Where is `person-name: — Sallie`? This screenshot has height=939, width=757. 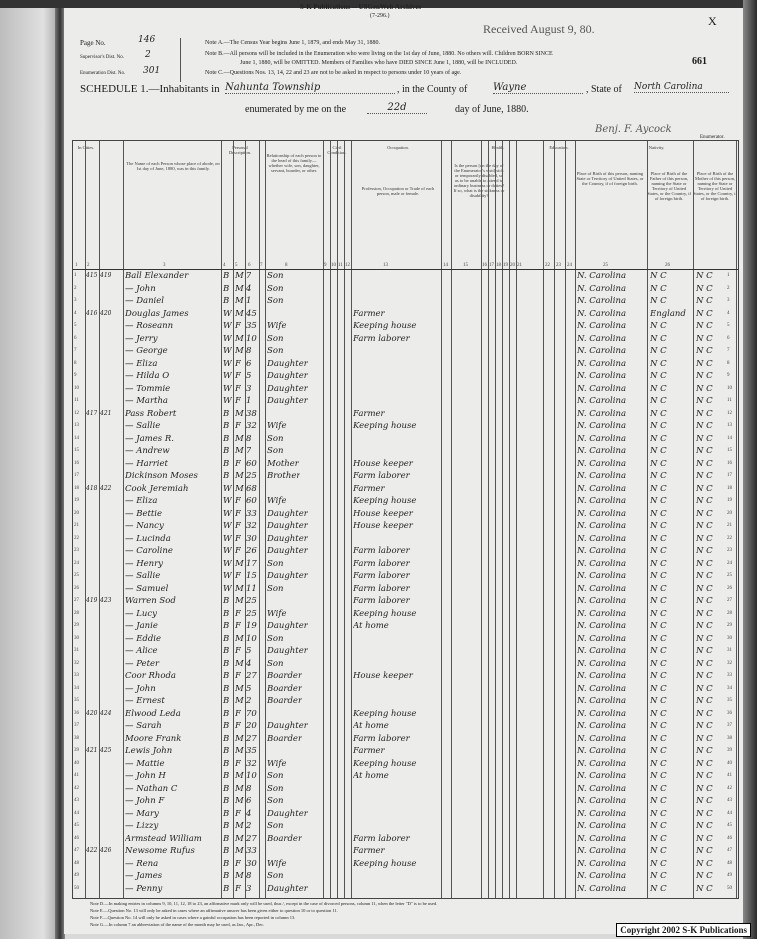 person-name: — Sallie is located at coordinates (143, 576).